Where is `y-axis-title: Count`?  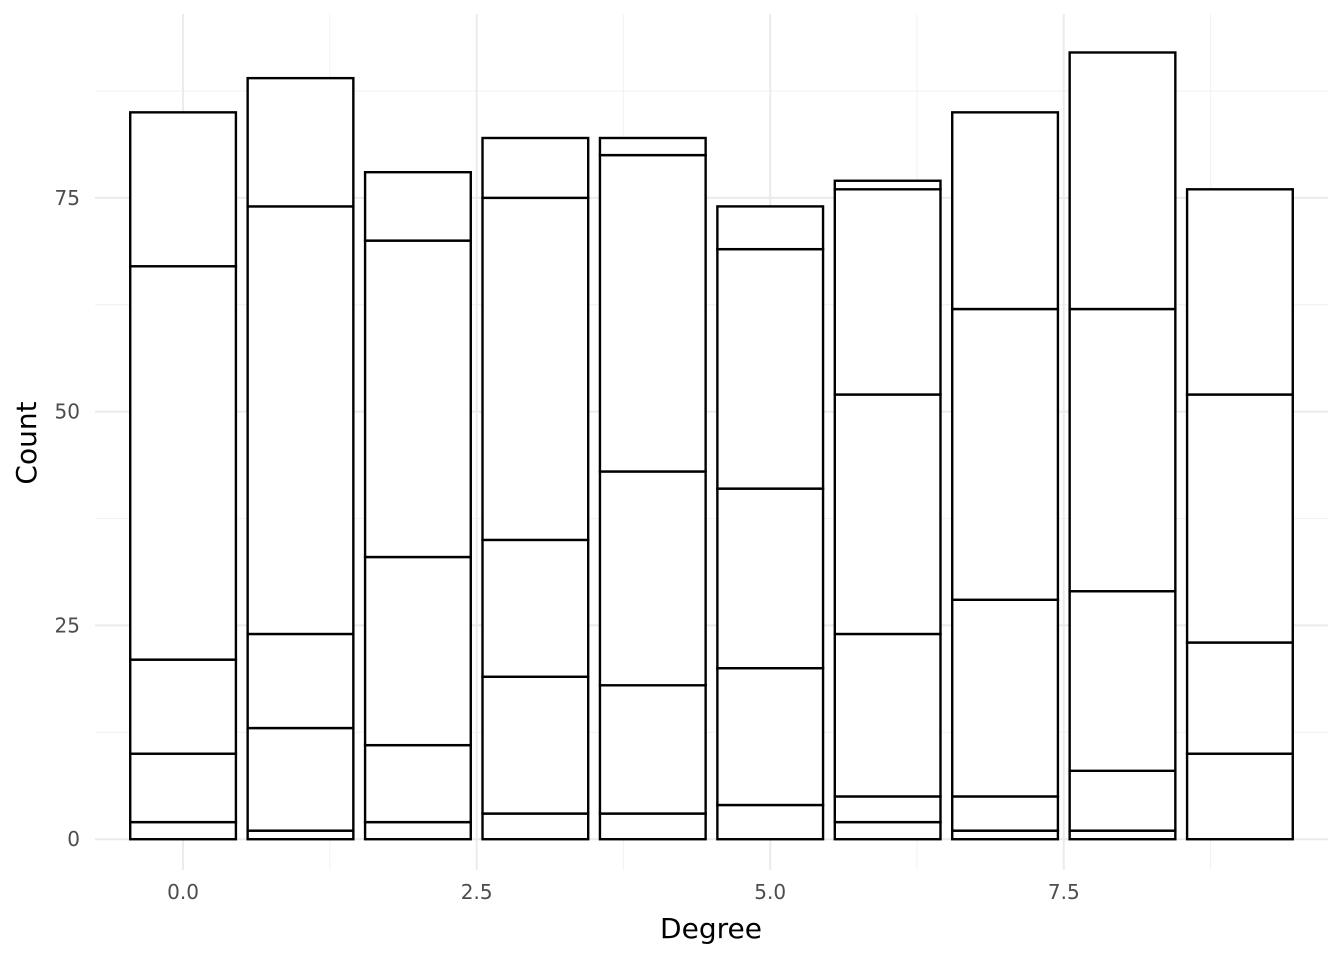
y-axis-title: Count is located at coordinates (26, 442).